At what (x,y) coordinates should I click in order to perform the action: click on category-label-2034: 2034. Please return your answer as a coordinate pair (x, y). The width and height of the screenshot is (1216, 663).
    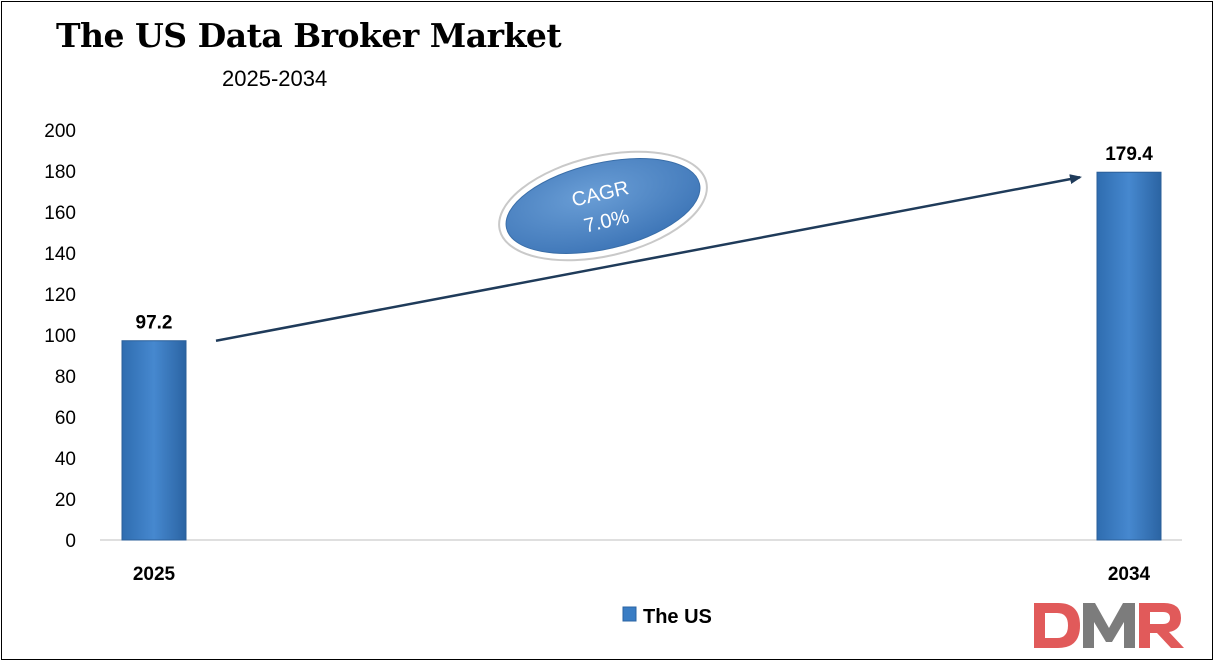
    Looking at the image, I should click on (1129, 574).